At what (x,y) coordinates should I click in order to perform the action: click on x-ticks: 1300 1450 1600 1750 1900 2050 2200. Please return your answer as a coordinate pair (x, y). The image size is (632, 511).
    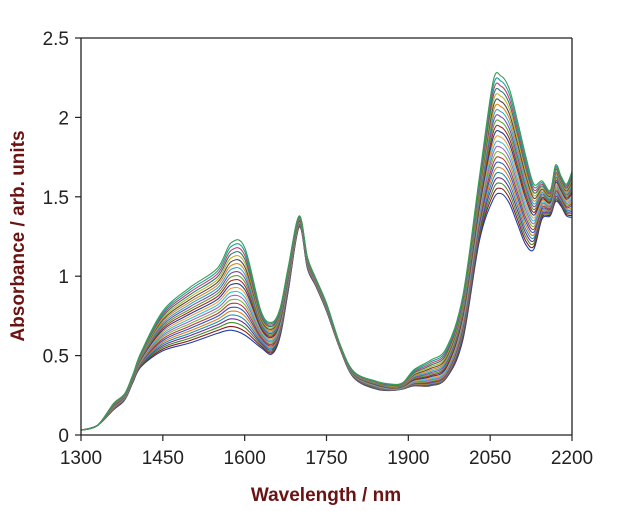
    Looking at the image, I should click on (326, 452).